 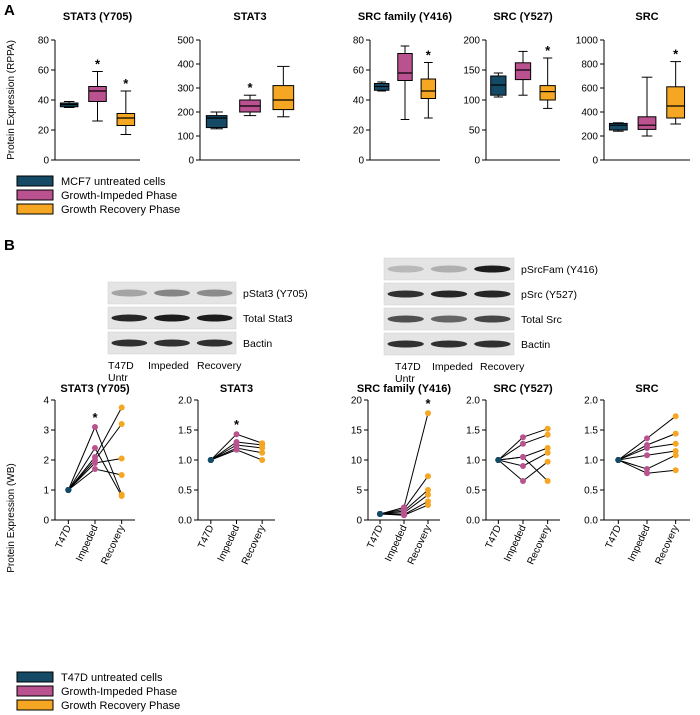 What do you see at coordinates (359, 131) in the screenshot?
I see `y-tick-label: 20` at bounding box center [359, 131].